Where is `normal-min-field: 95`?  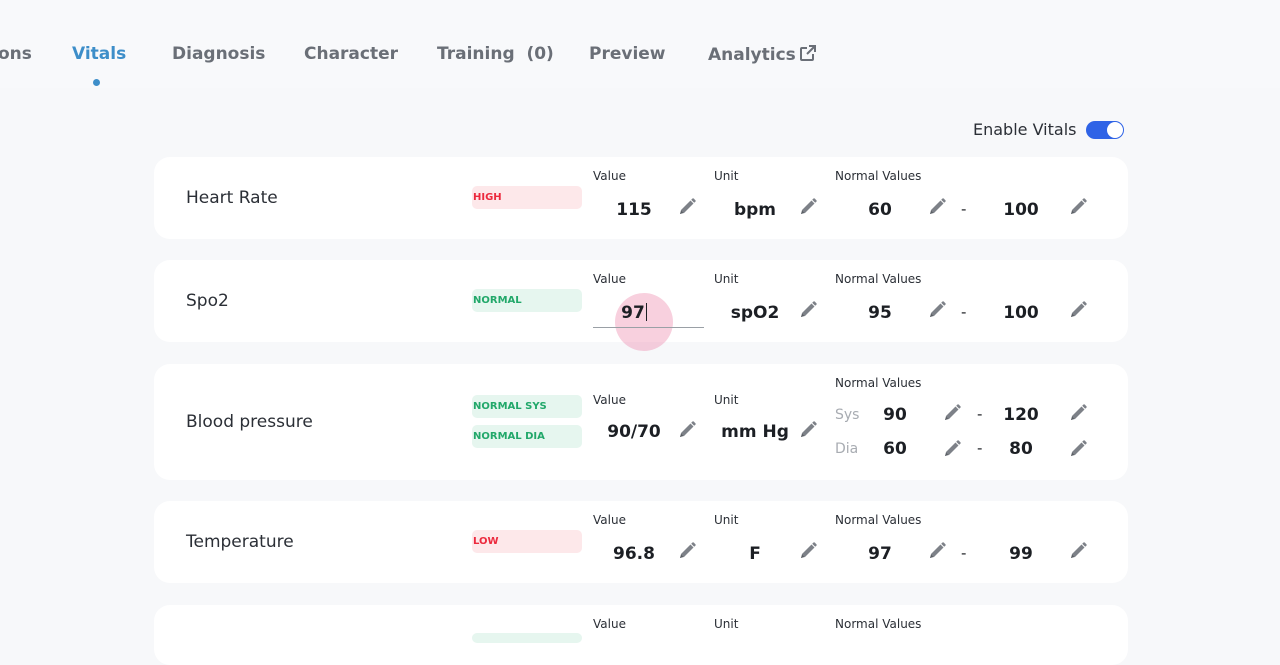
normal-min-field: 95 is located at coordinates (880, 313).